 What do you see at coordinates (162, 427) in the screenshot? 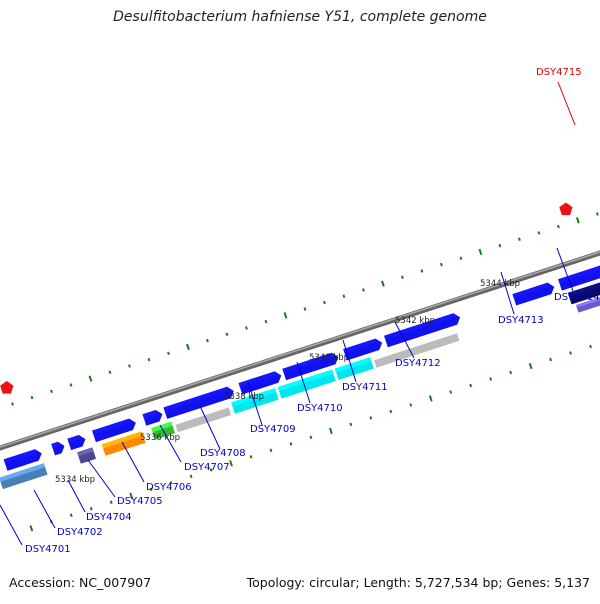
I see `gene-box-green-highlight` at bounding box center [162, 427].